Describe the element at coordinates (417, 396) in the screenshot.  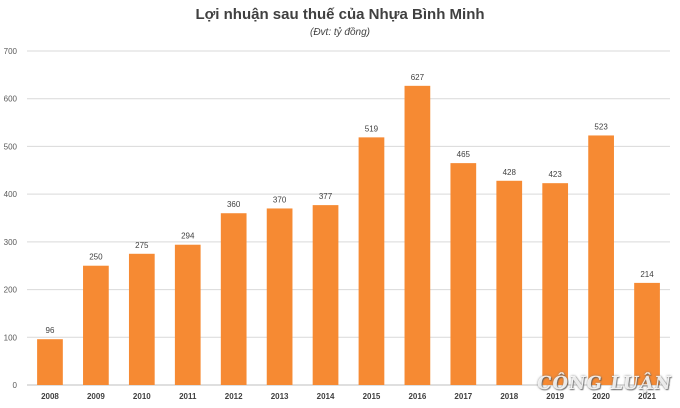
I see `x-tick-label: 2016` at that location.